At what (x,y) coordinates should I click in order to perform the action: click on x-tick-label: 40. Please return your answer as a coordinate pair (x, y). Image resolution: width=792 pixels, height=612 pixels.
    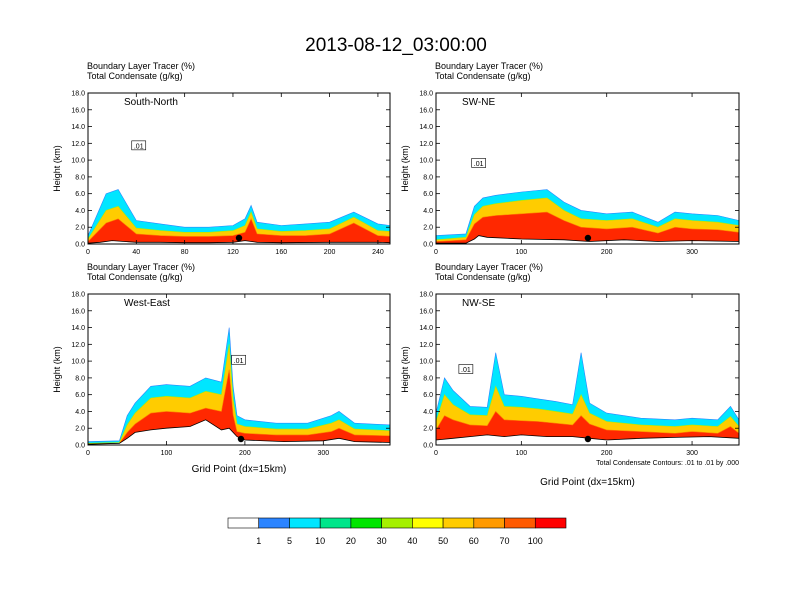
    Looking at the image, I should click on (136, 252).